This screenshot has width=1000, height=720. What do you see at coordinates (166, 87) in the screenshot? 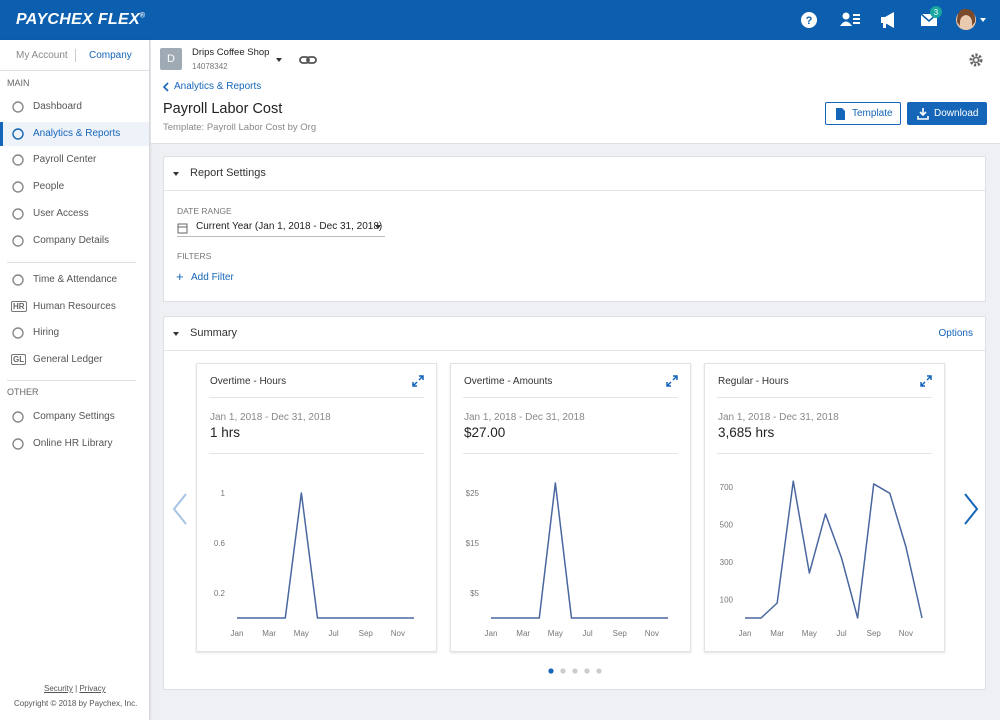
I see `back-icon` at bounding box center [166, 87].